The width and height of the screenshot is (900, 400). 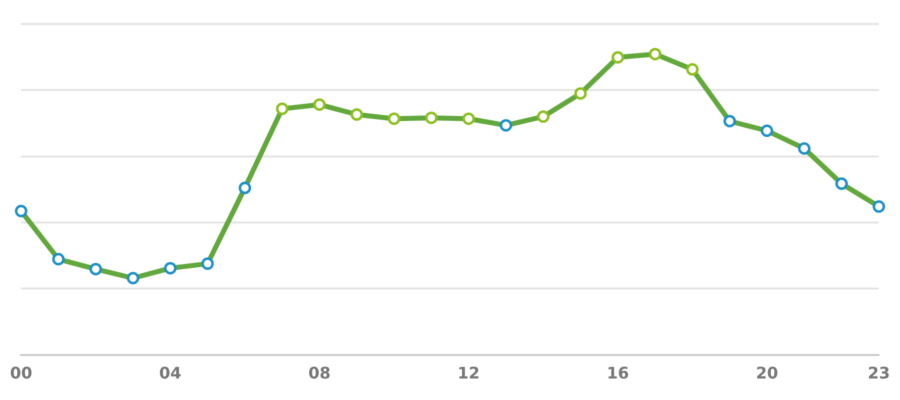 I want to click on x-tick-label: 23, so click(x=879, y=373).